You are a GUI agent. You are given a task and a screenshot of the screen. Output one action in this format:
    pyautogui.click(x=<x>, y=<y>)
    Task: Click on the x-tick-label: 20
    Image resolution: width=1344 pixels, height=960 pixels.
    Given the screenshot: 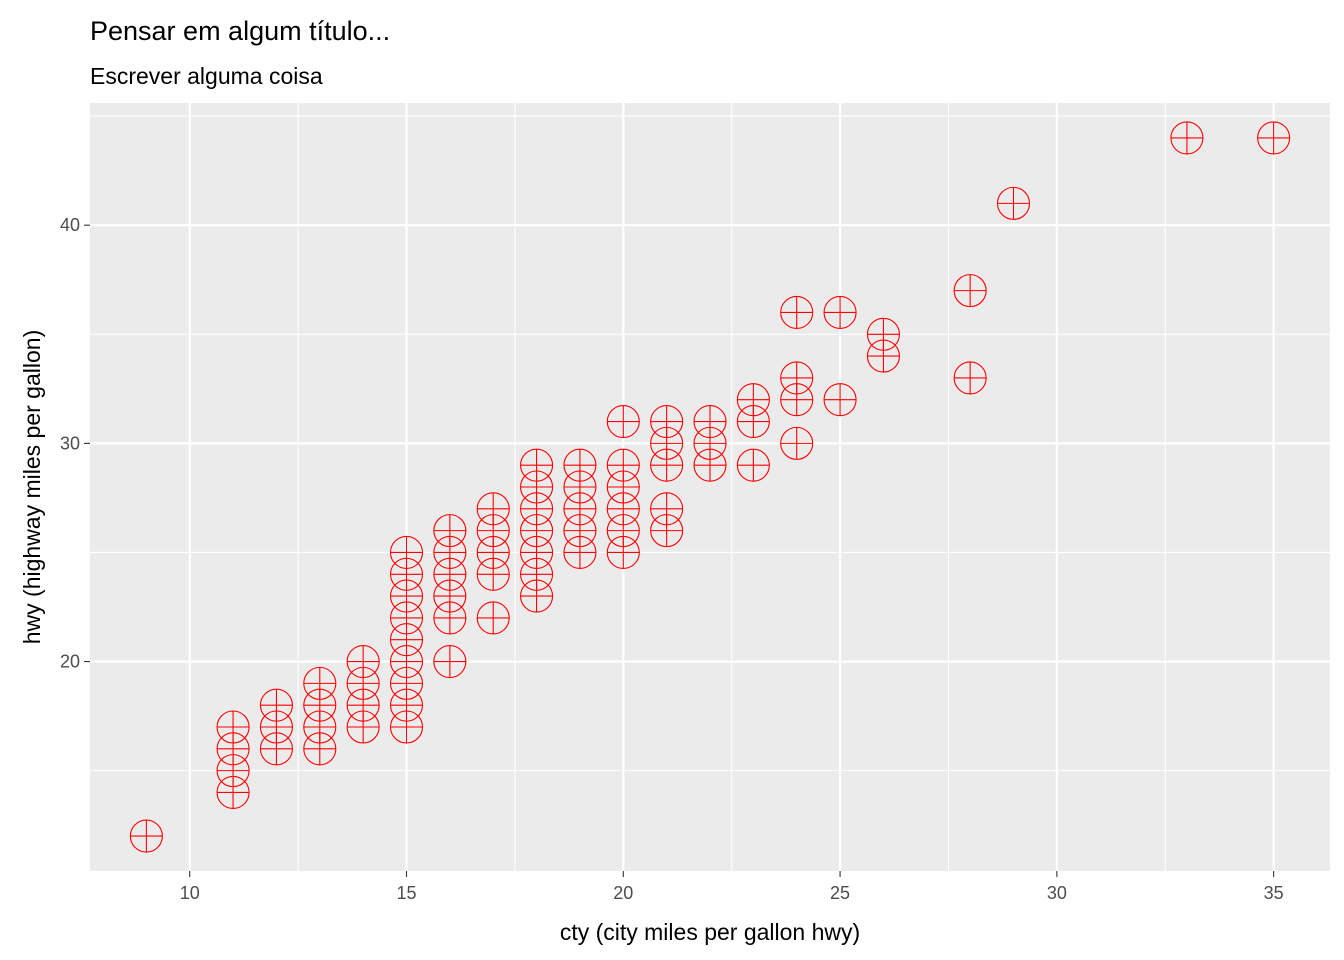 What is the action you would take?
    pyautogui.click(x=623, y=893)
    